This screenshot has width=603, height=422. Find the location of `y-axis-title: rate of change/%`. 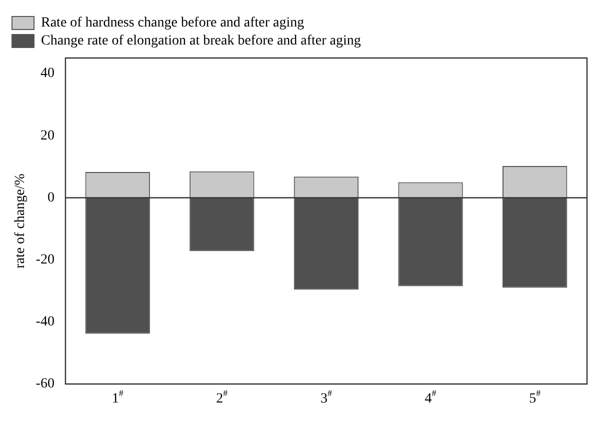

y-axis-title: rate of change/% is located at coordinates (20, 220).